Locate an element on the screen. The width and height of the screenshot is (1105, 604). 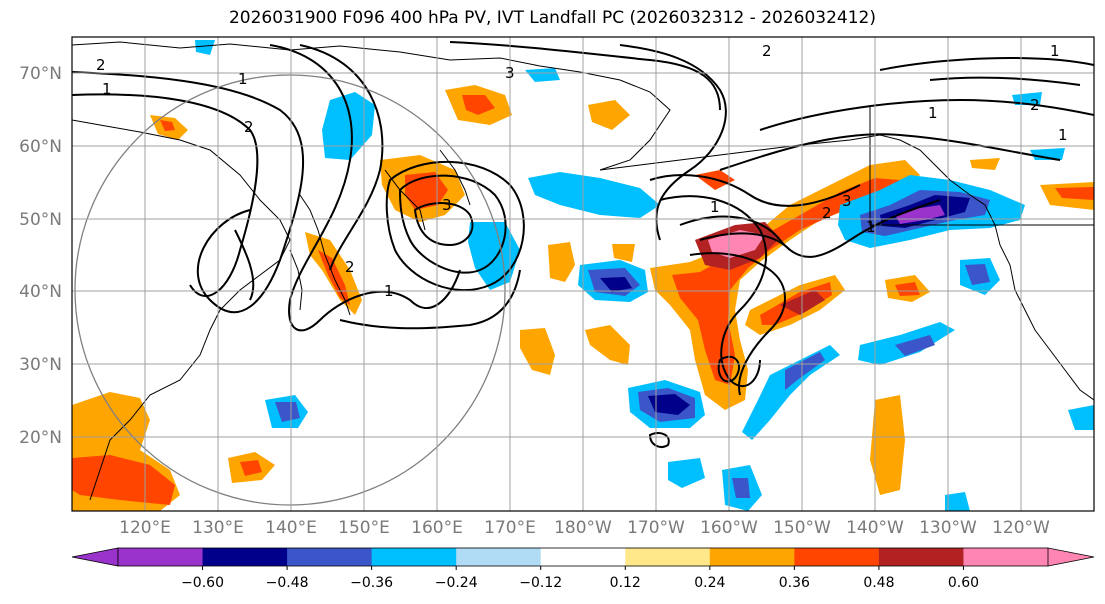
colorbar-tick-label: −0.36 is located at coordinates (371, 583).